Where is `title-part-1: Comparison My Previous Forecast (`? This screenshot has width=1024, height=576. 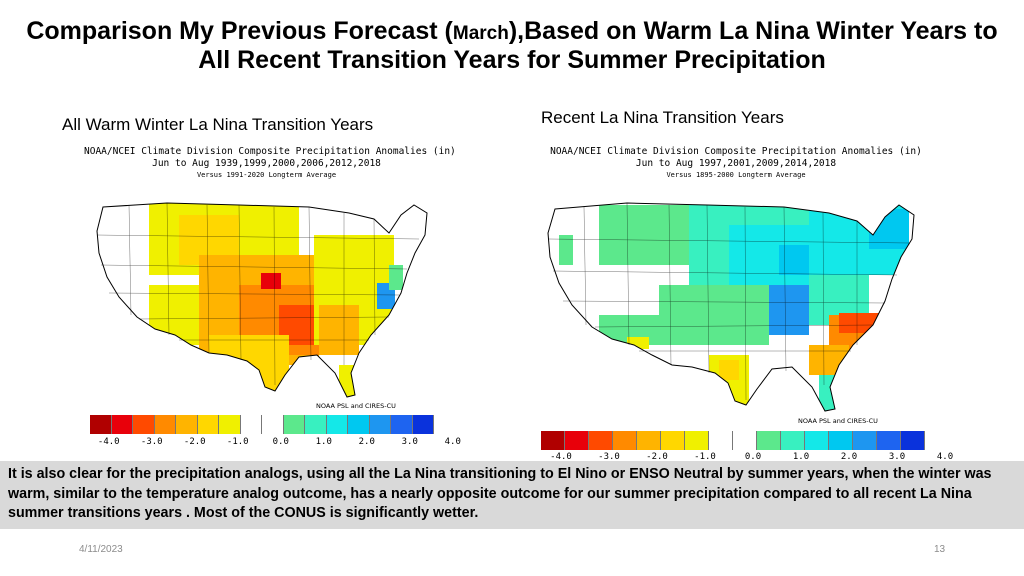
title-part-1: Comparison My Previous Forecast ( is located at coordinates (239, 31).